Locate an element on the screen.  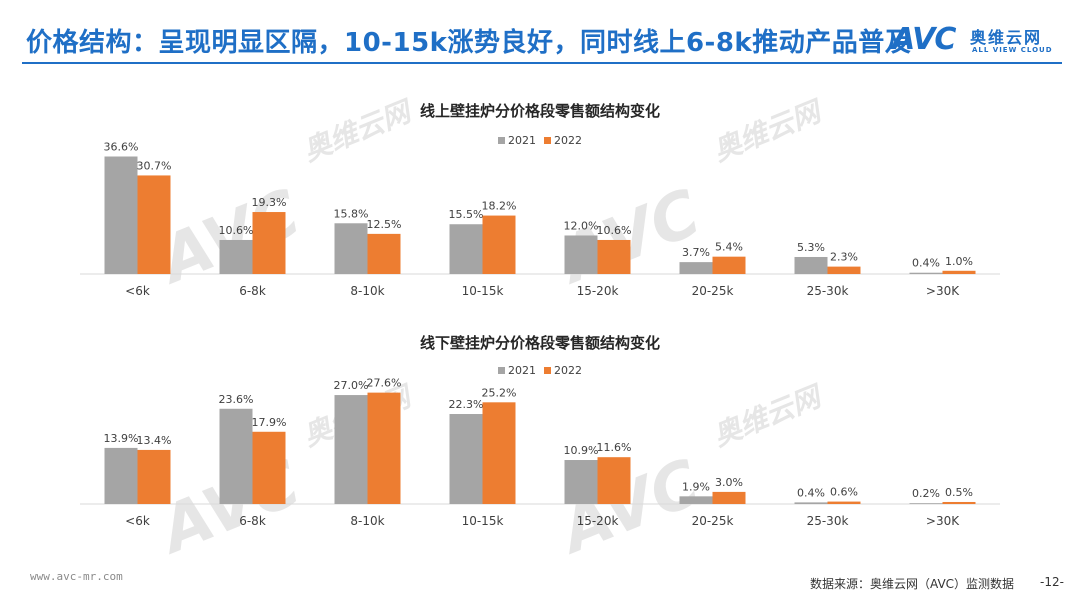
data-label-2021-7: 0.4% is located at coordinates (926, 263).